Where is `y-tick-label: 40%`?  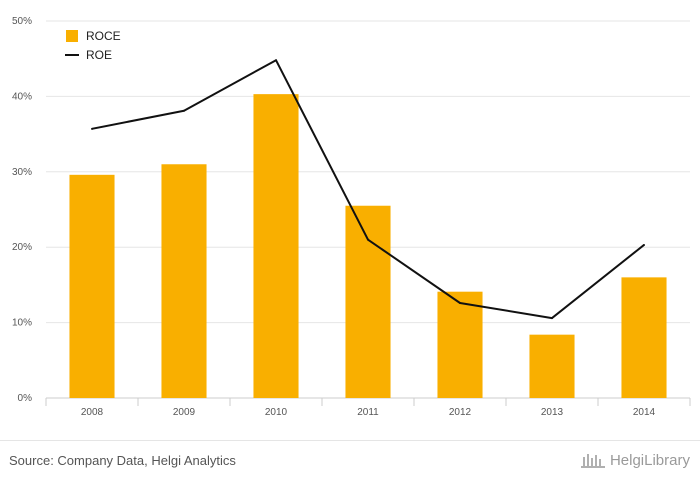
y-tick-label: 40% is located at coordinates (22, 96).